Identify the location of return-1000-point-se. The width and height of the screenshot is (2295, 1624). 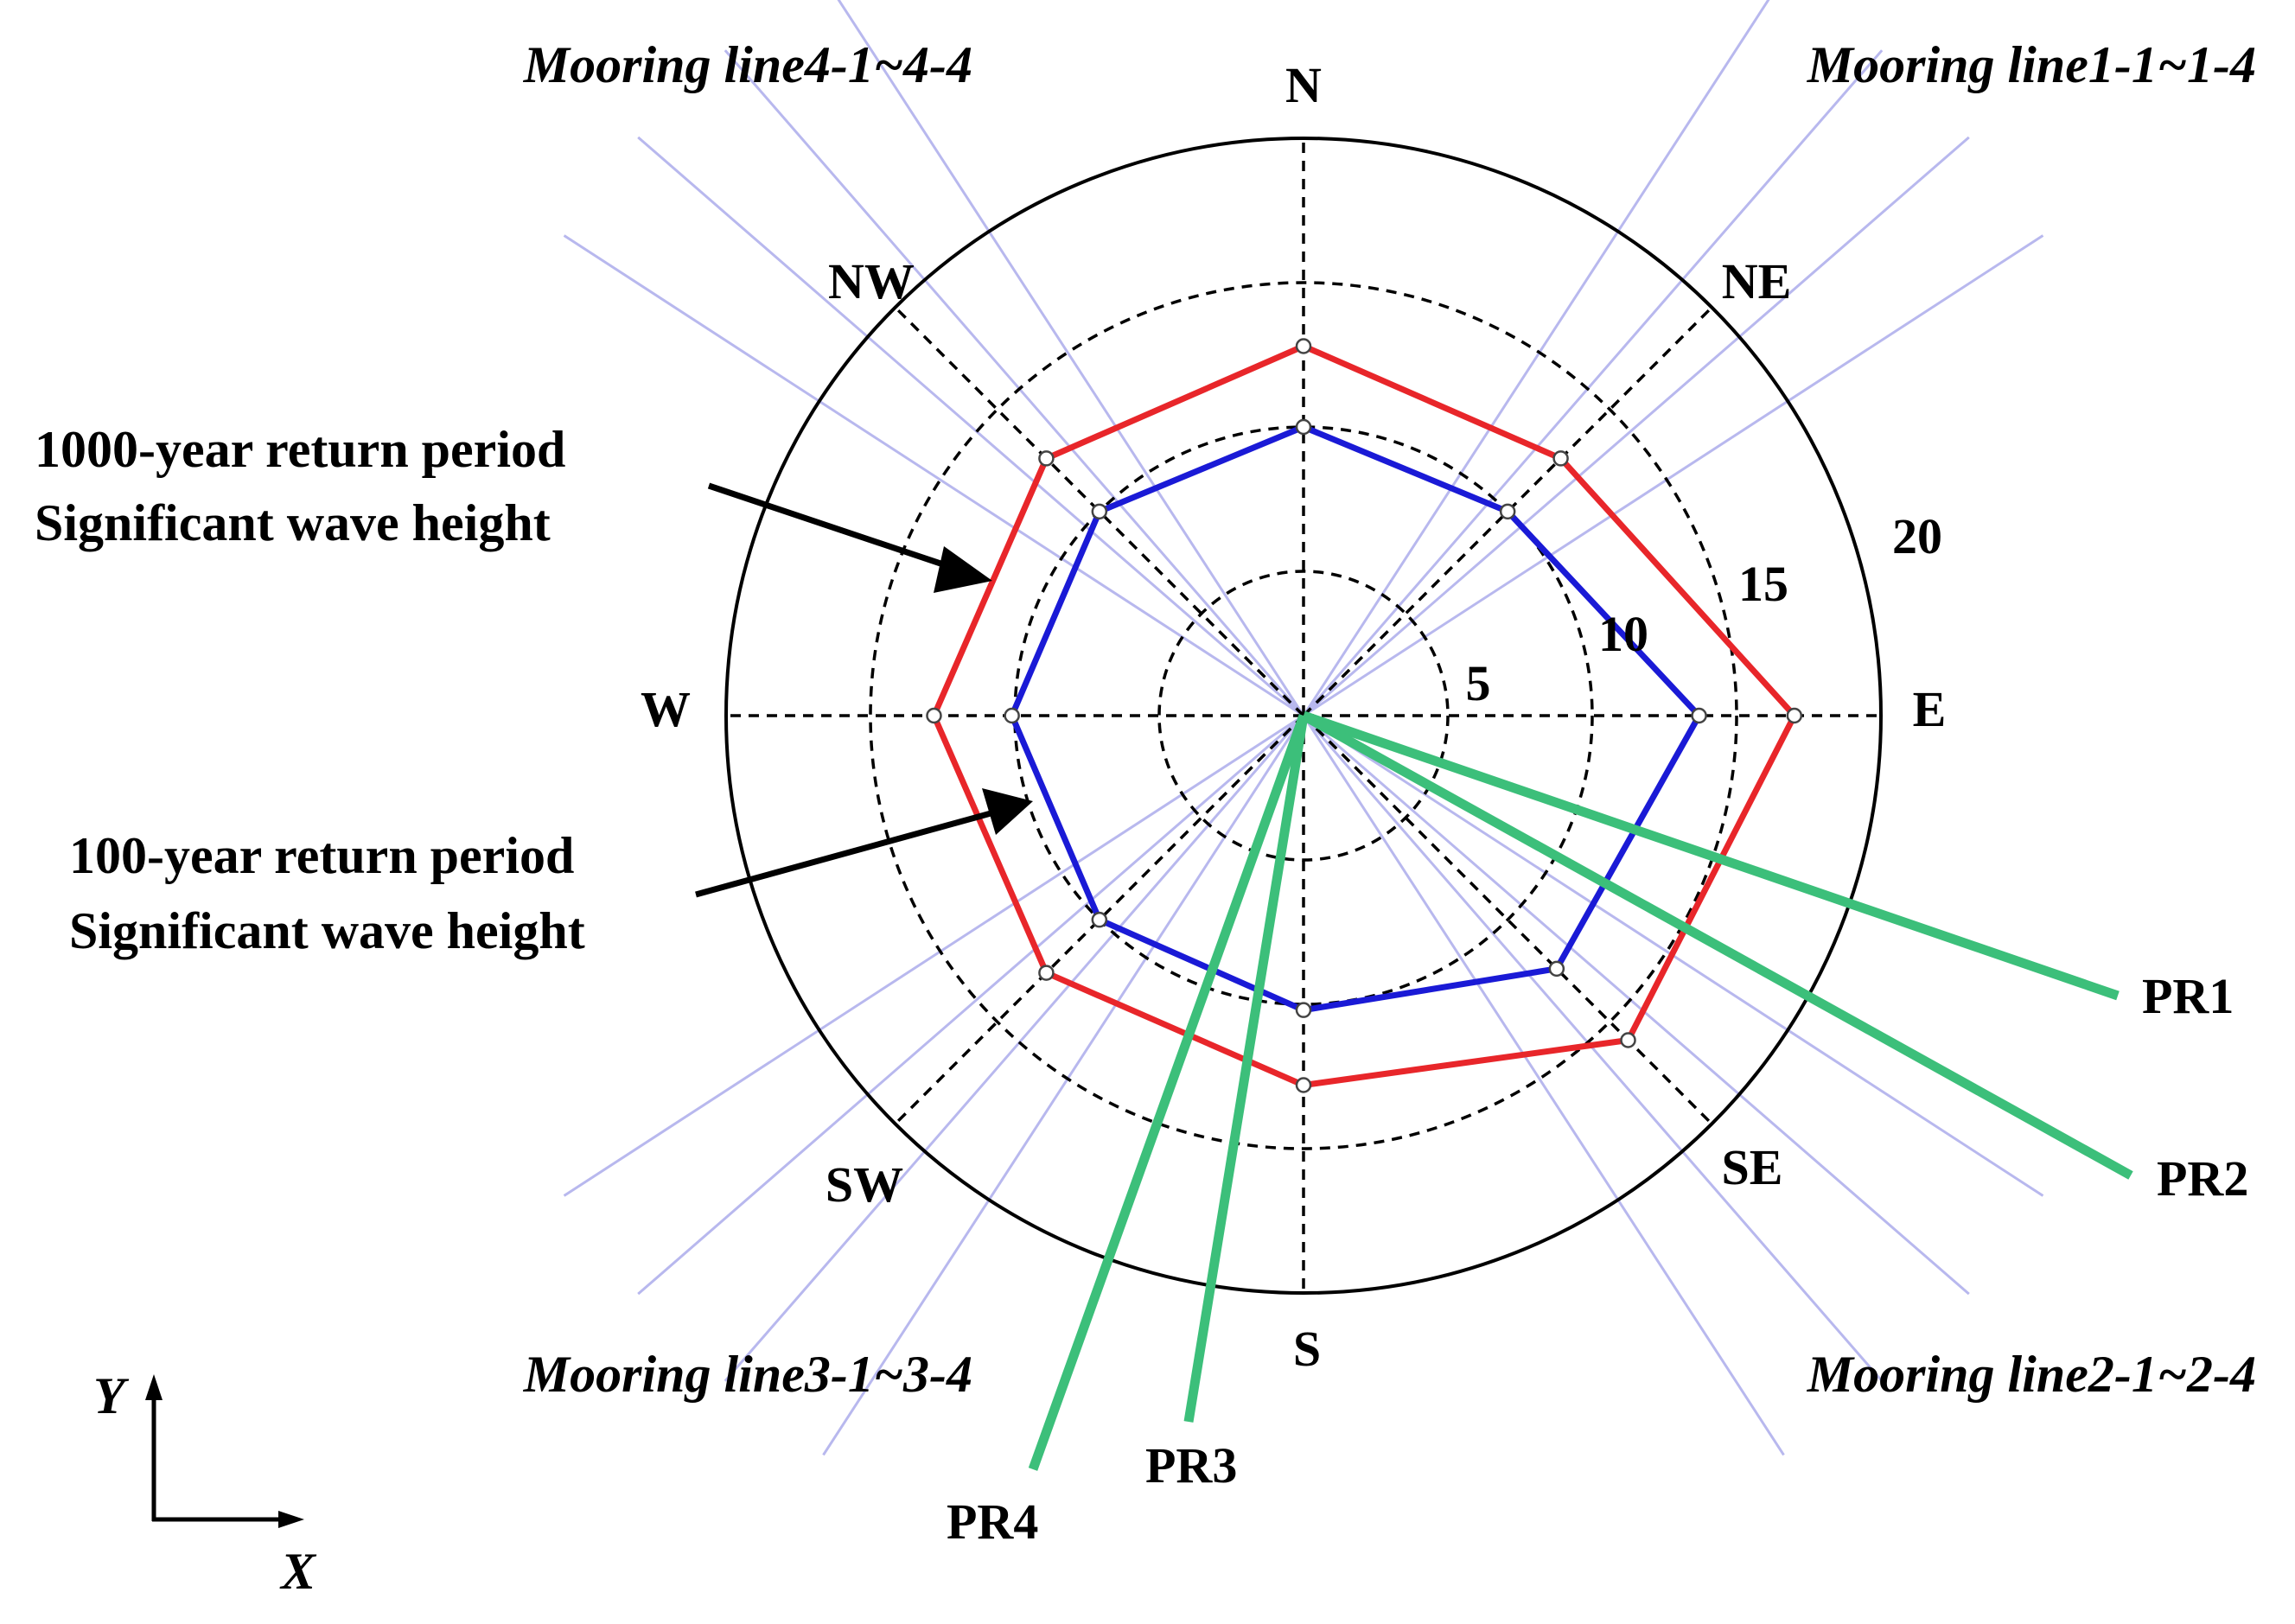
(1628, 1040).